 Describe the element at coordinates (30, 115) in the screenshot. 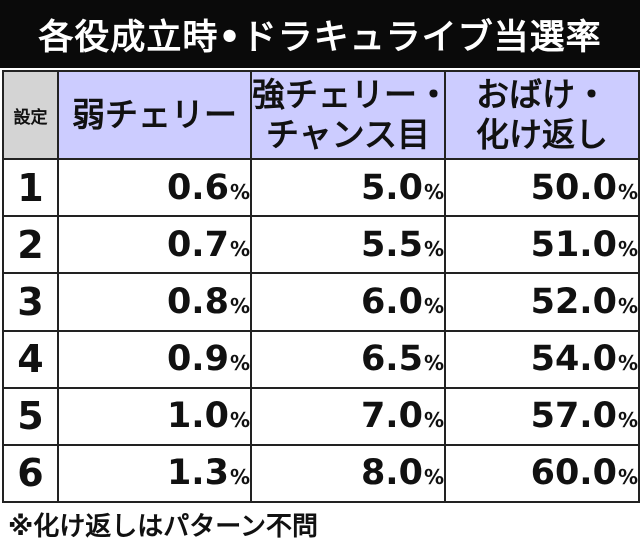

I see `setting-header: 設定` at that location.